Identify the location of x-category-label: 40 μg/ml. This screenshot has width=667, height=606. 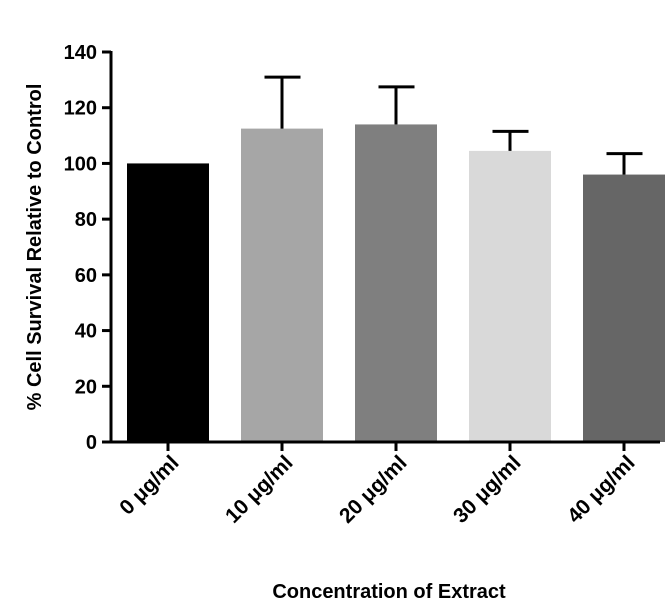
(601, 489).